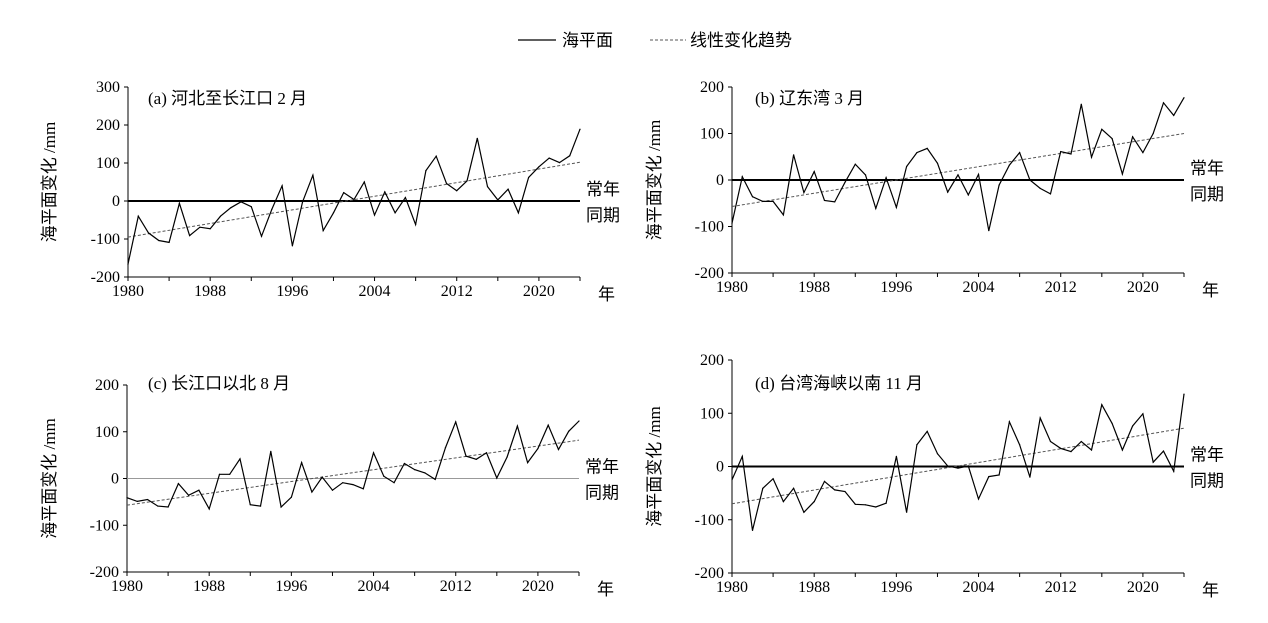  I want to click on legend: 海平面 线性变化趋势, so click(655, 40).